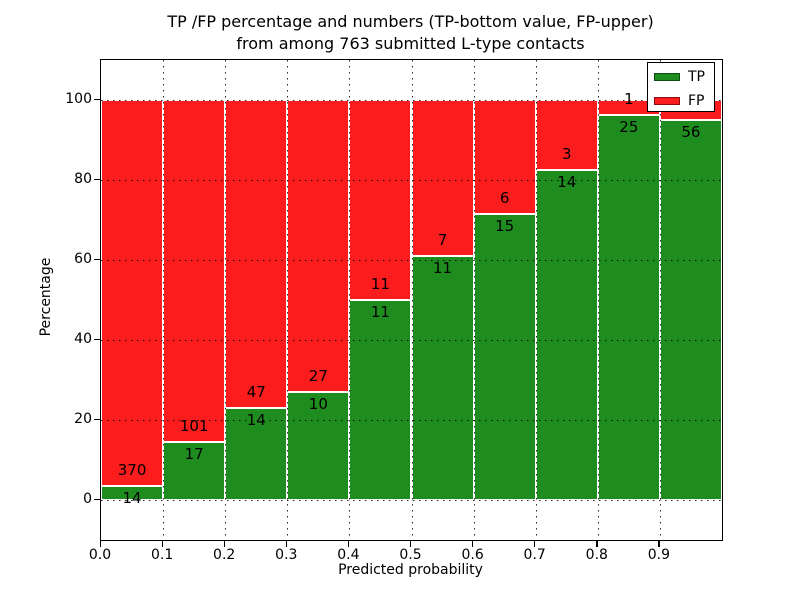  Describe the element at coordinates (696, 100) in the screenshot. I see `legend-label-fp: FP` at that location.